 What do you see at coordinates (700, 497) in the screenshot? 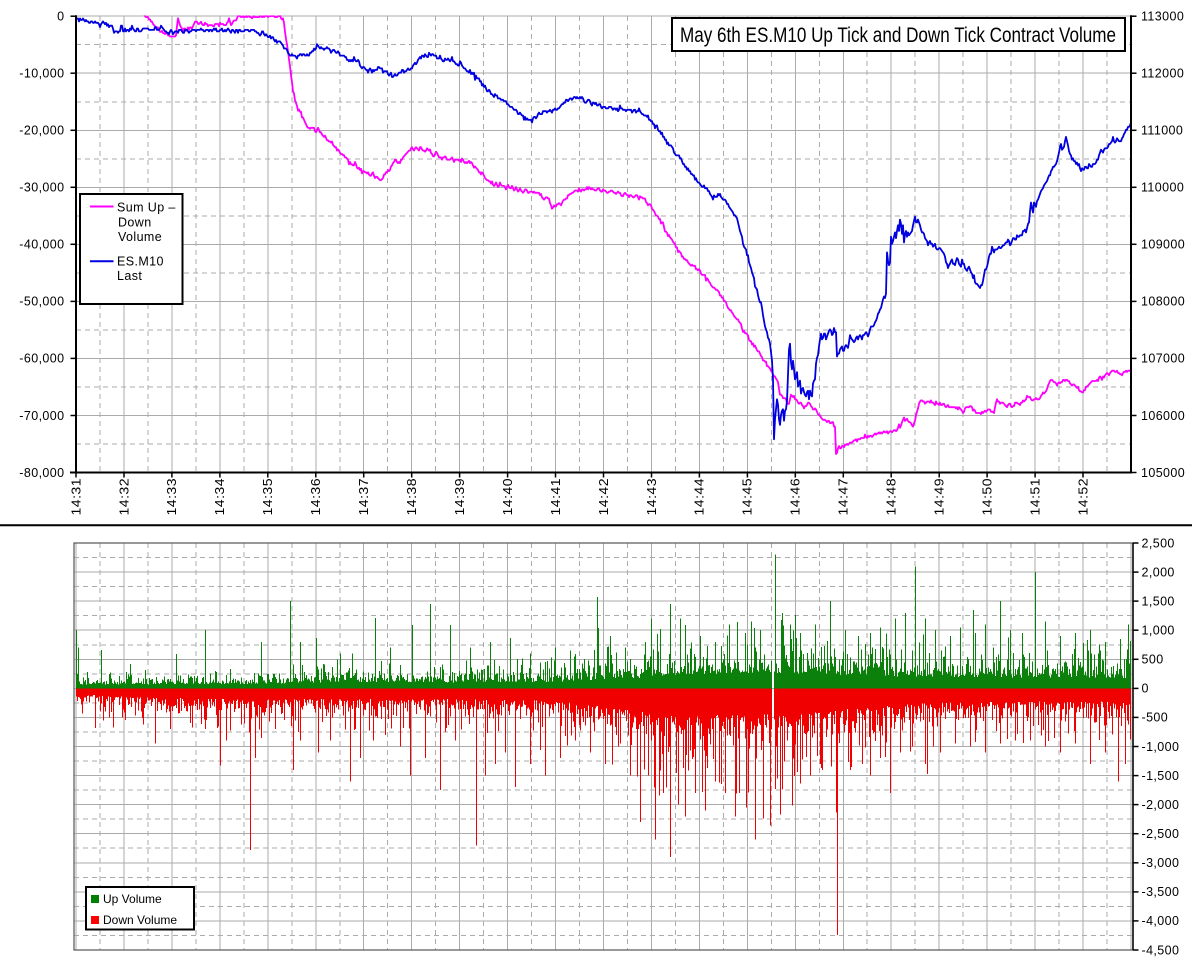
I see `svg-text: 14:44` at bounding box center [700, 497].